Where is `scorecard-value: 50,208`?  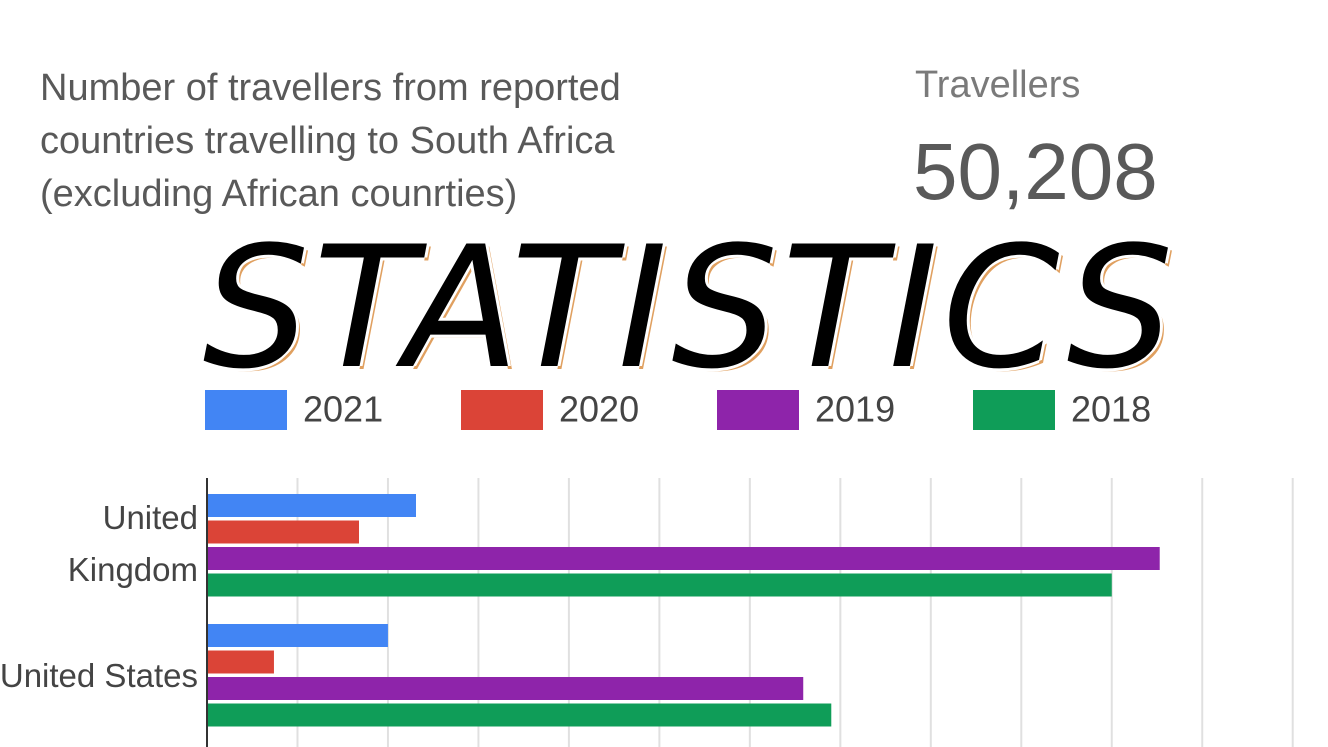 scorecard-value: 50,208 is located at coordinates (1035, 171).